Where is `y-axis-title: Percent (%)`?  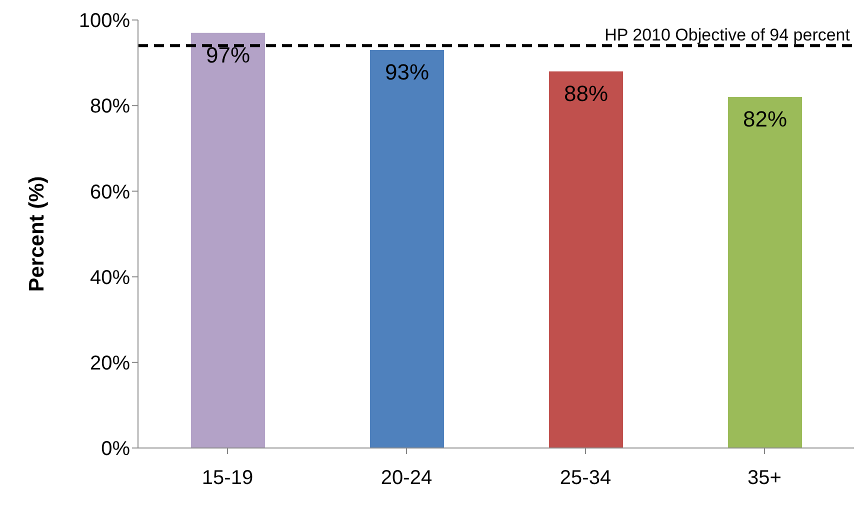
y-axis-title: Percent (%) is located at coordinates (36, 234).